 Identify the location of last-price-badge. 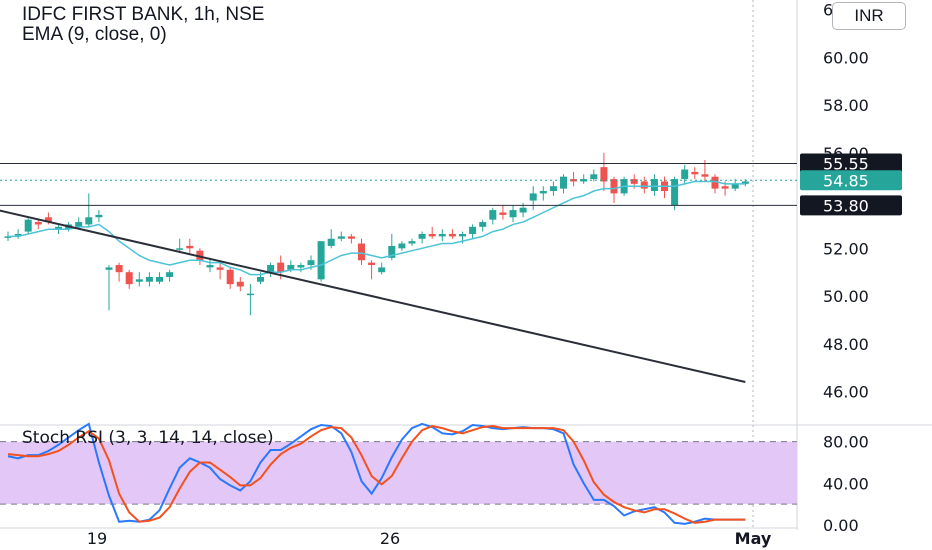
(851, 180).